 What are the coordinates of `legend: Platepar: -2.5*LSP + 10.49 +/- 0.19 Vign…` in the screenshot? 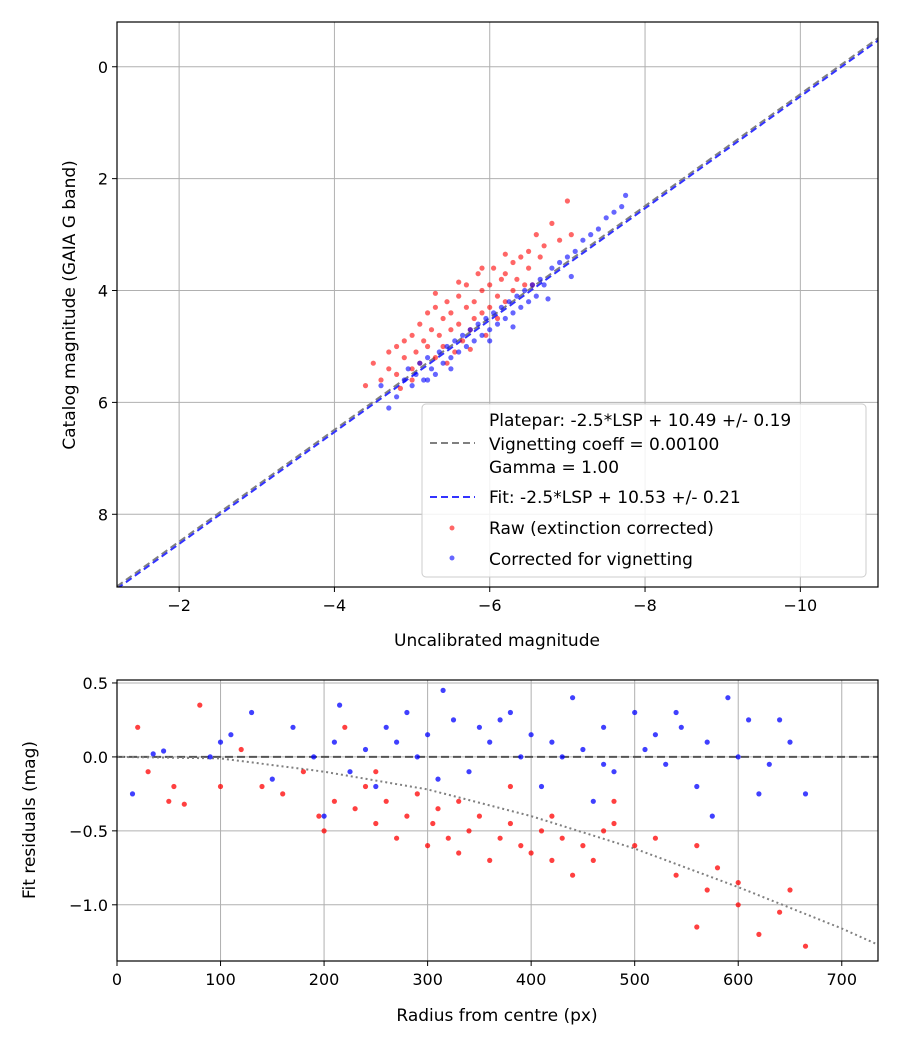 It's located at (644, 490).